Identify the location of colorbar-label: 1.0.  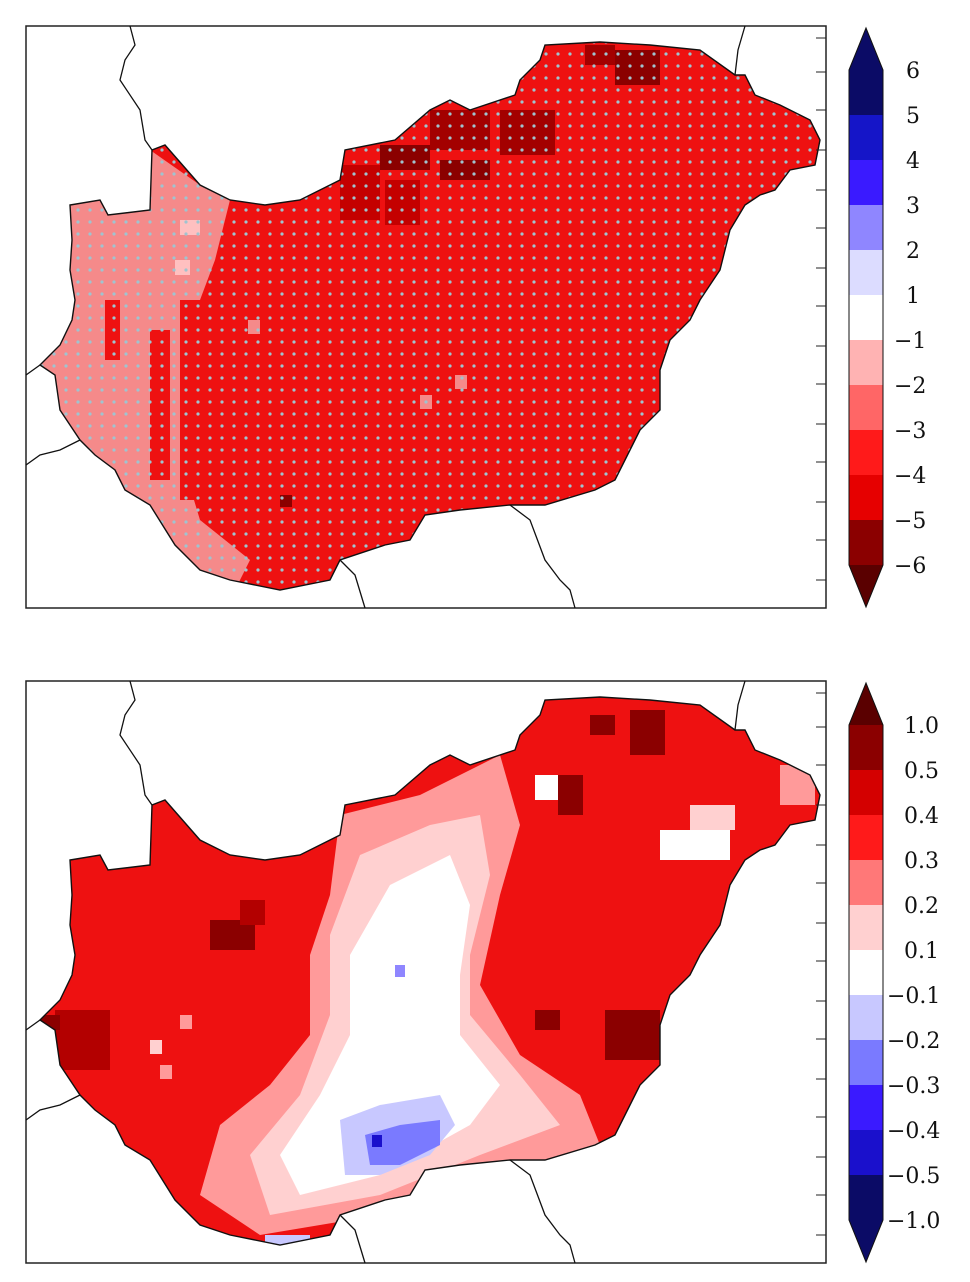
(921, 726).